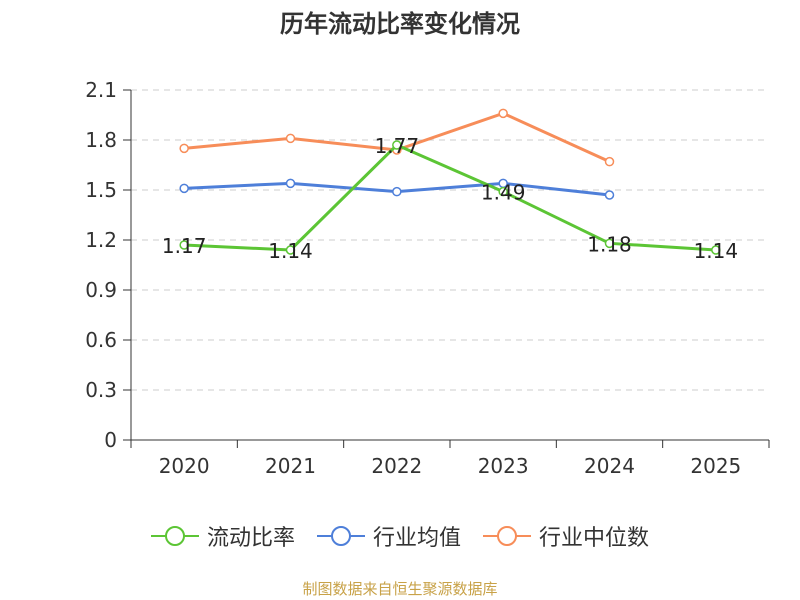 The width and height of the screenshot is (800, 600). Describe the element at coordinates (290, 466) in the screenshot. I see `x-tick-label: 2021` at that location.